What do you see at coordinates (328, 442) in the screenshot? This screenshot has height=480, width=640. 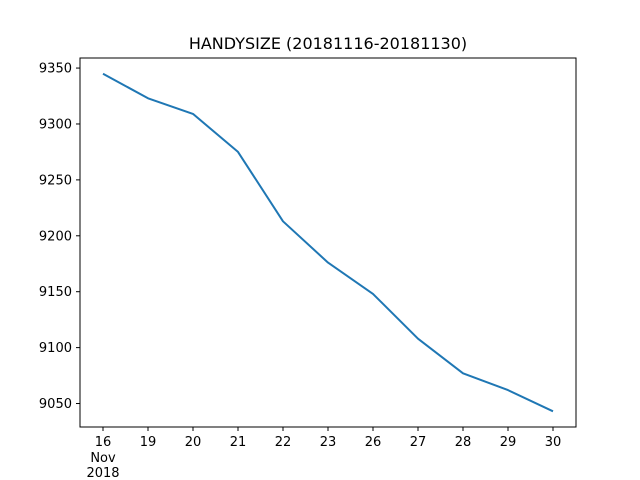 I see `x-tick-label: 23` at bounding box center [328, 442].